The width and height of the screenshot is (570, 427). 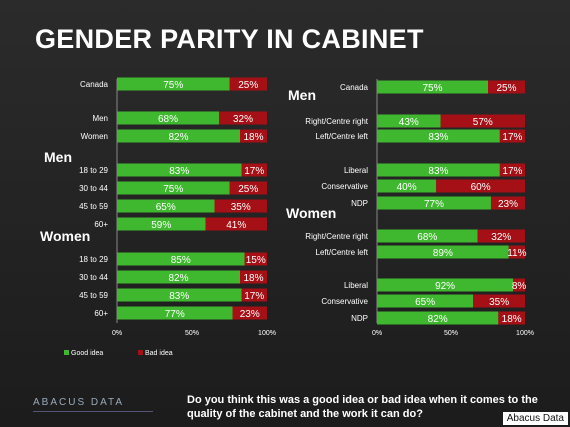 What do you see at coordinates (93, 206) in the screenshot?
I see `row-label: 45 to 59` at bounding box center [93, 206].